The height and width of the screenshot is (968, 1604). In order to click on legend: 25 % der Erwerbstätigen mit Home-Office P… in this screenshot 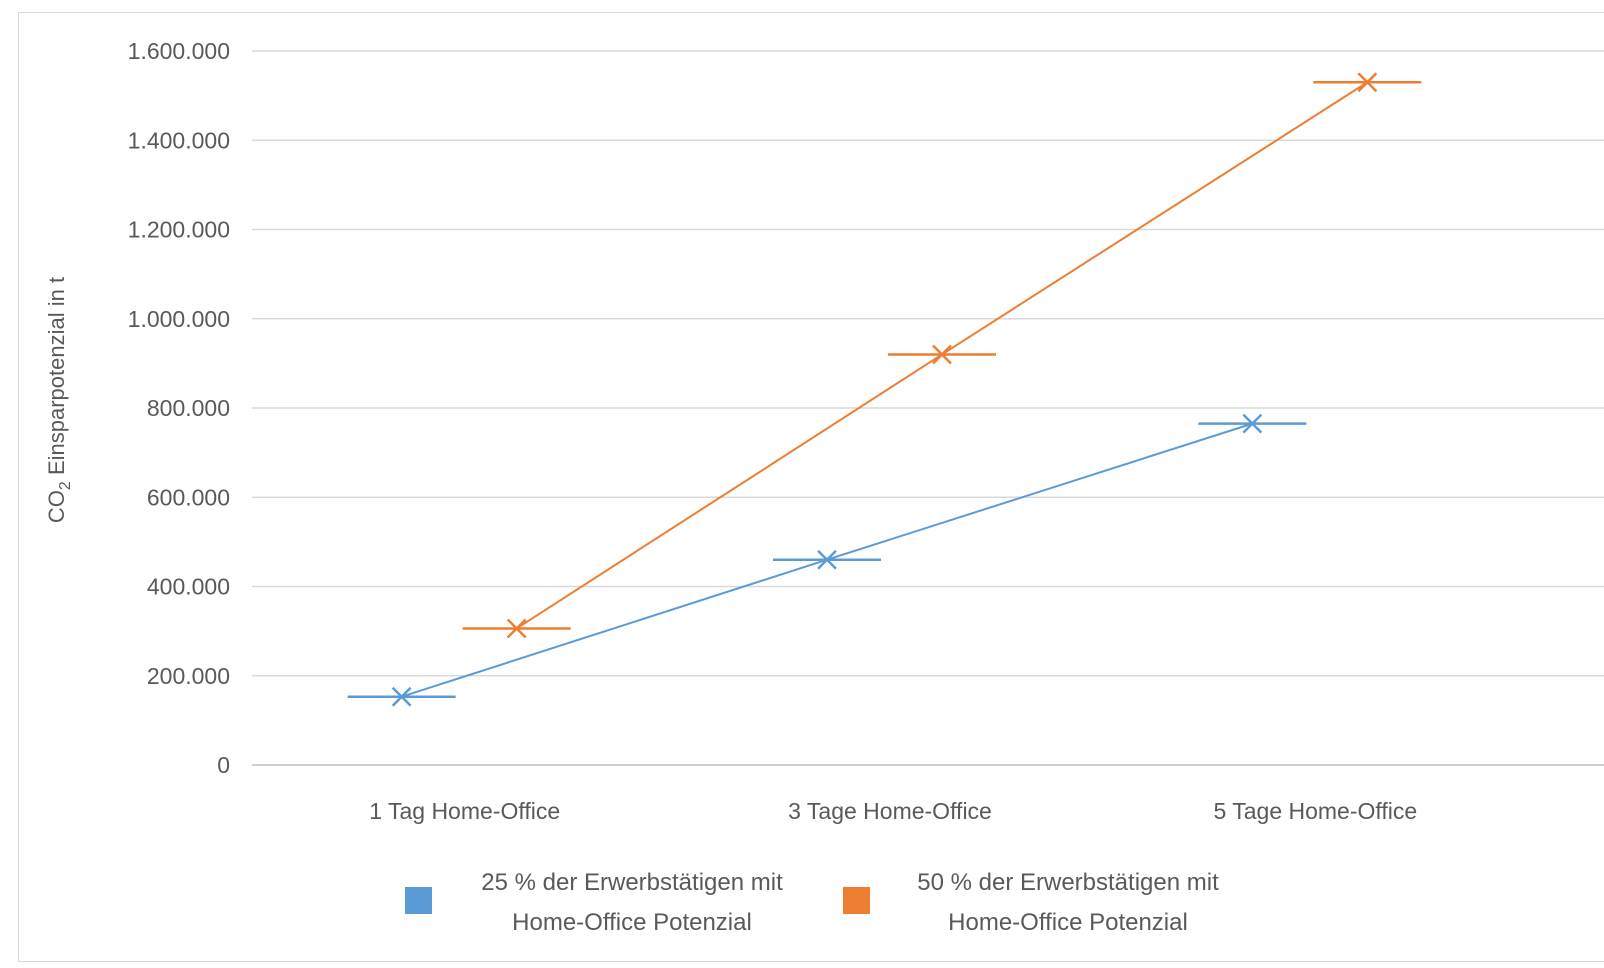, I will do `click(812, 902)`.